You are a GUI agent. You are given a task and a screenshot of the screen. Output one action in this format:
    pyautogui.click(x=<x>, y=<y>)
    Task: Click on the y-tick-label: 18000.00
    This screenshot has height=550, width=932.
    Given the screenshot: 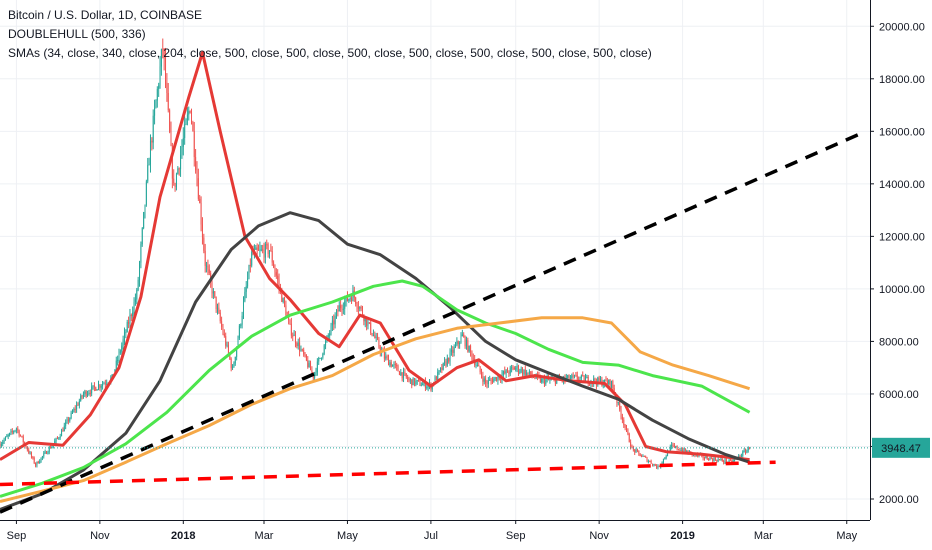 What is the action you would take?
    pyautogui.click(x=902, y=80)
    